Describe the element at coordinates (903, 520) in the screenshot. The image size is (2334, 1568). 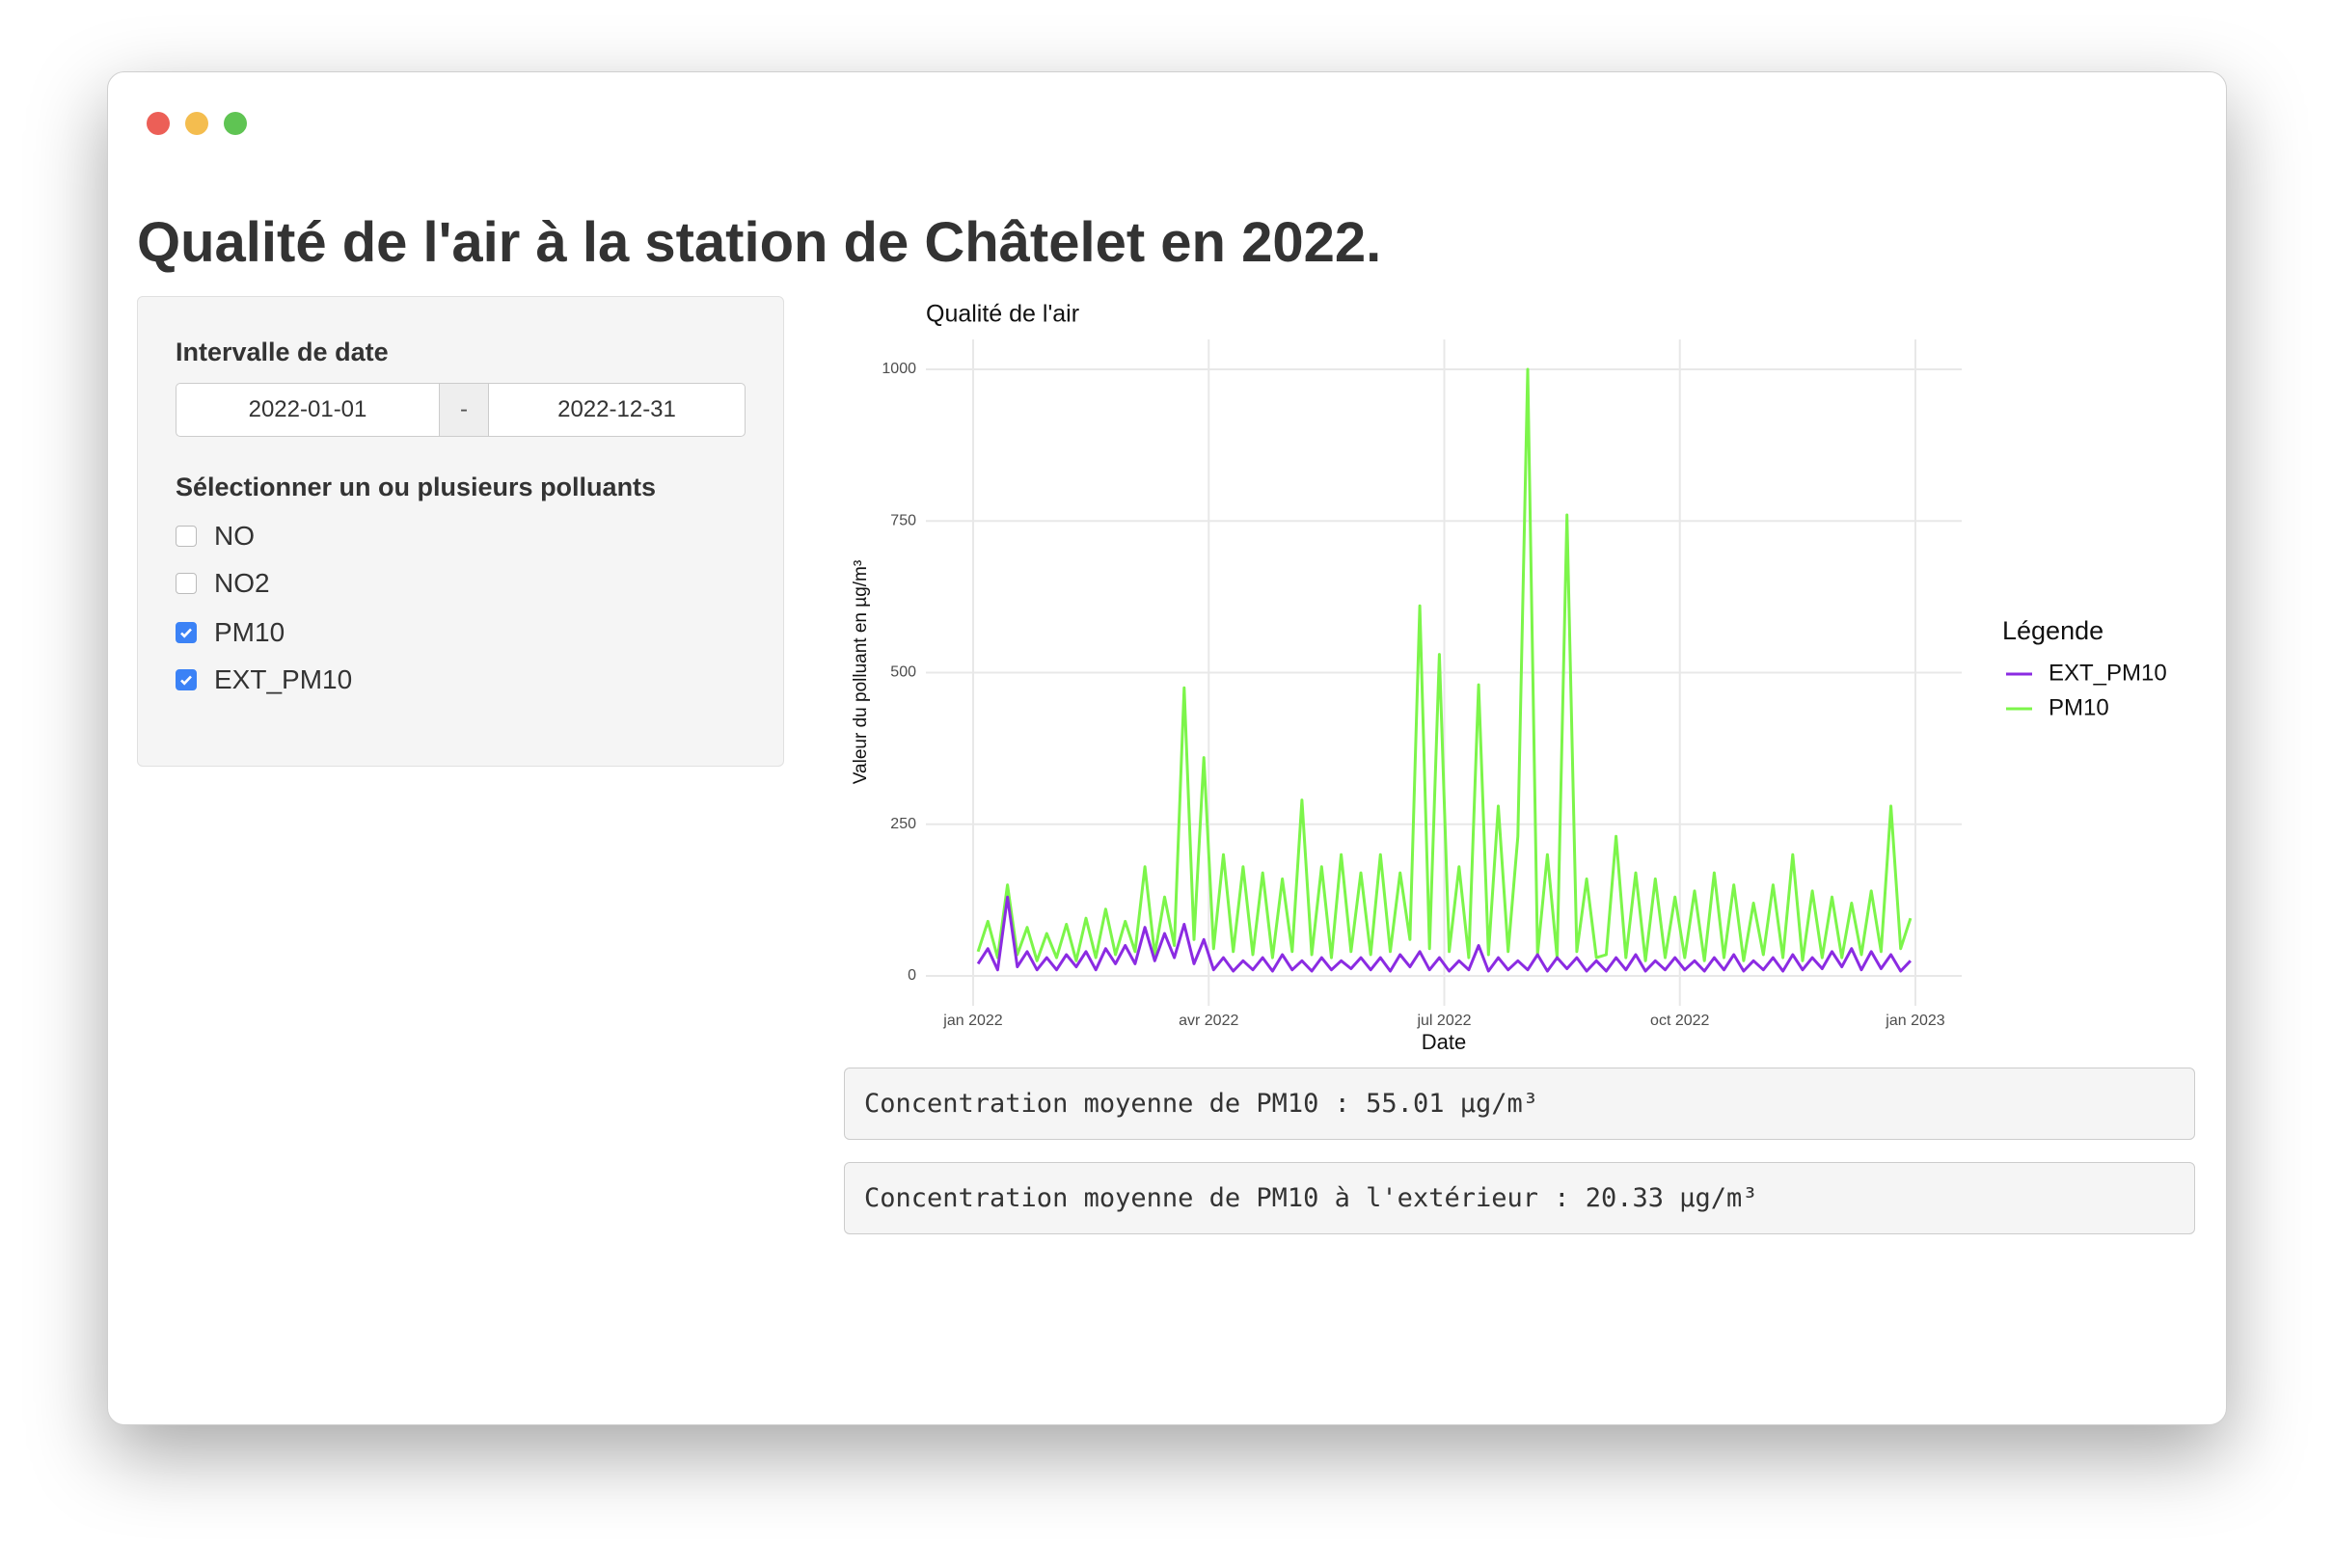
I see `y-tick-label: 750` at that location.